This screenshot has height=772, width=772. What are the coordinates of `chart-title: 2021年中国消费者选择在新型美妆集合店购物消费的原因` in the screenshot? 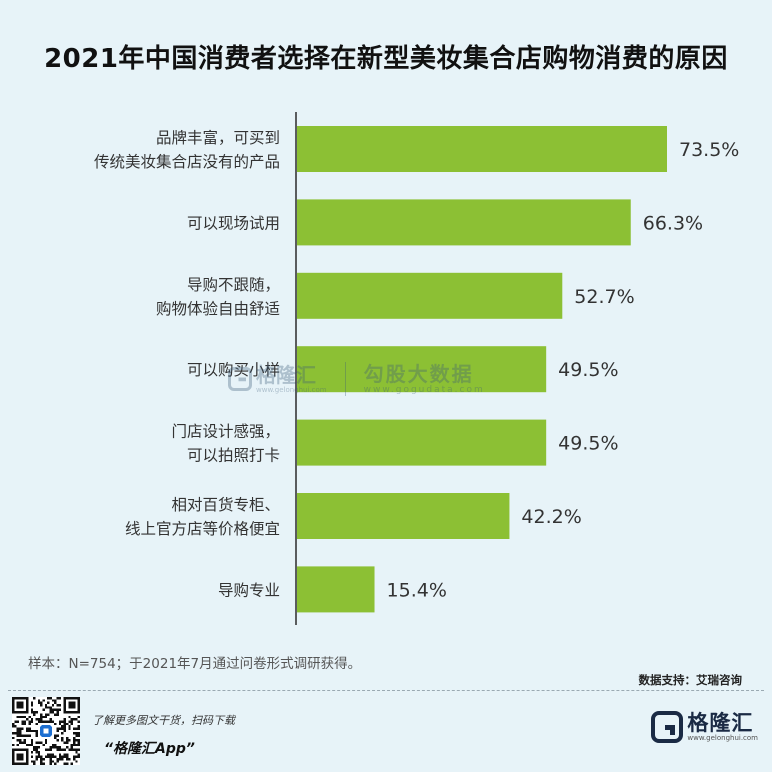 It's located at (386, 59).